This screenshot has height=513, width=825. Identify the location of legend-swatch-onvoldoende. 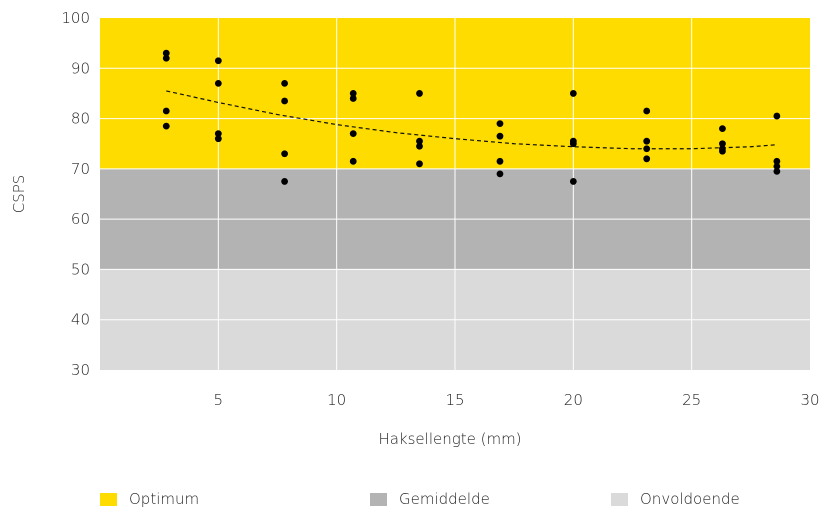
(619, 499).